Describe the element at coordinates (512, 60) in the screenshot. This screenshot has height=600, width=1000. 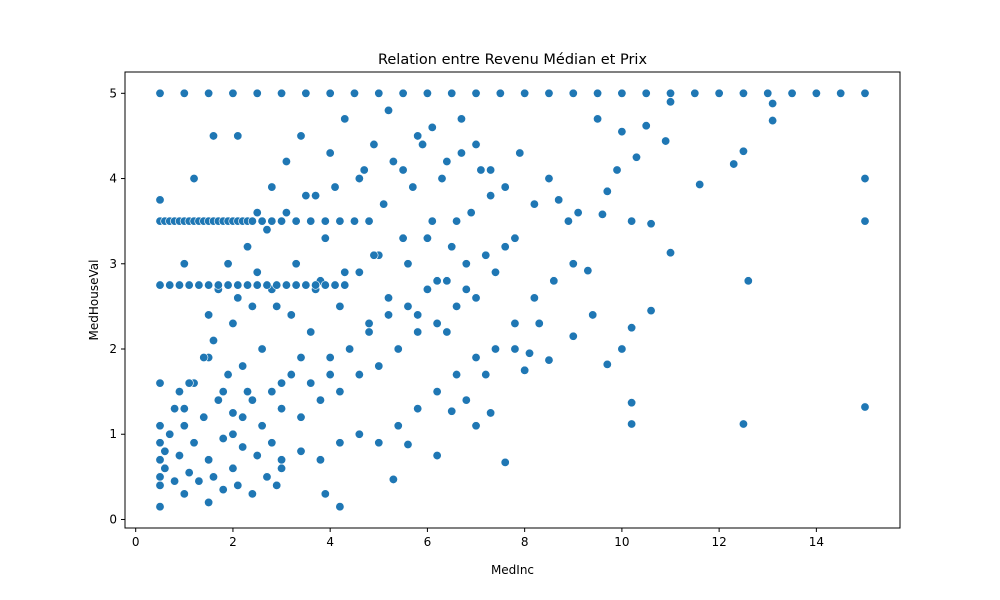
I see `chart-title: Relation entre Revenu Médian et Prix` at that location.